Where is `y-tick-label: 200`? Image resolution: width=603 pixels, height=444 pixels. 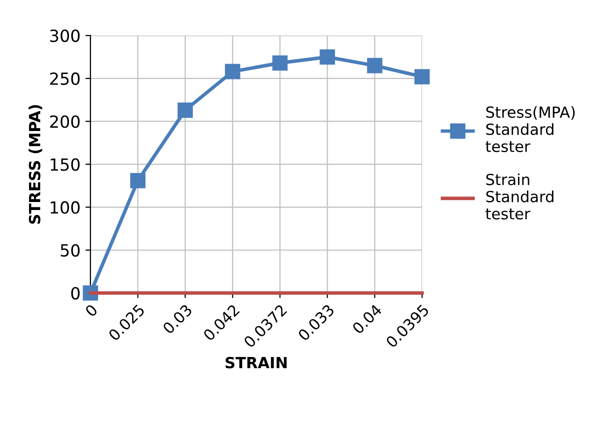
y-tick-label: 200 is located at coordinates (65, 121).